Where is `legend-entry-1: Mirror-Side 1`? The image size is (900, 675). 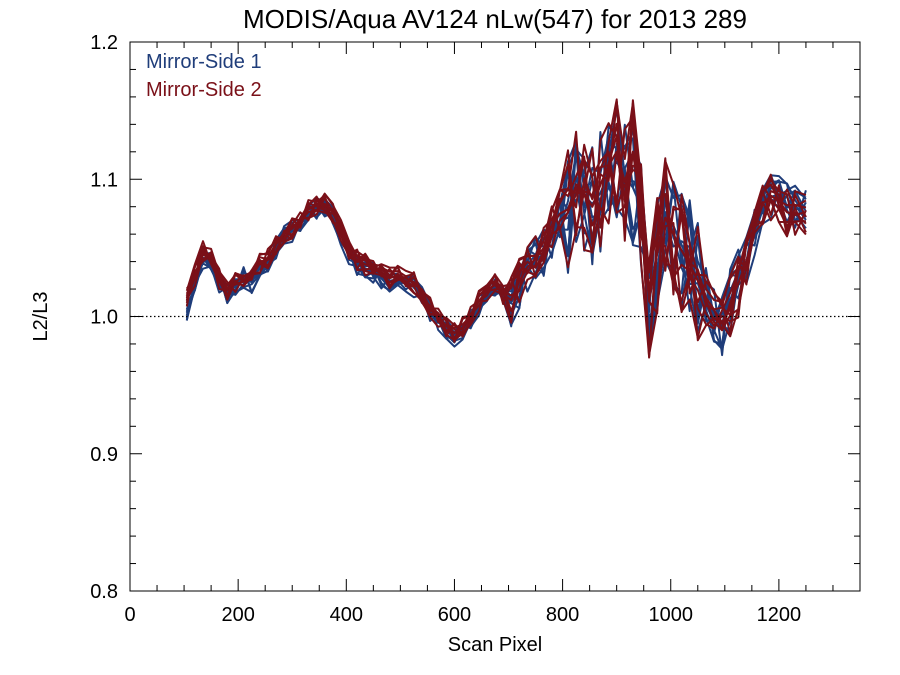 legend-entry-1: Mirror-Side 1 is located at coordinates (204, 62).